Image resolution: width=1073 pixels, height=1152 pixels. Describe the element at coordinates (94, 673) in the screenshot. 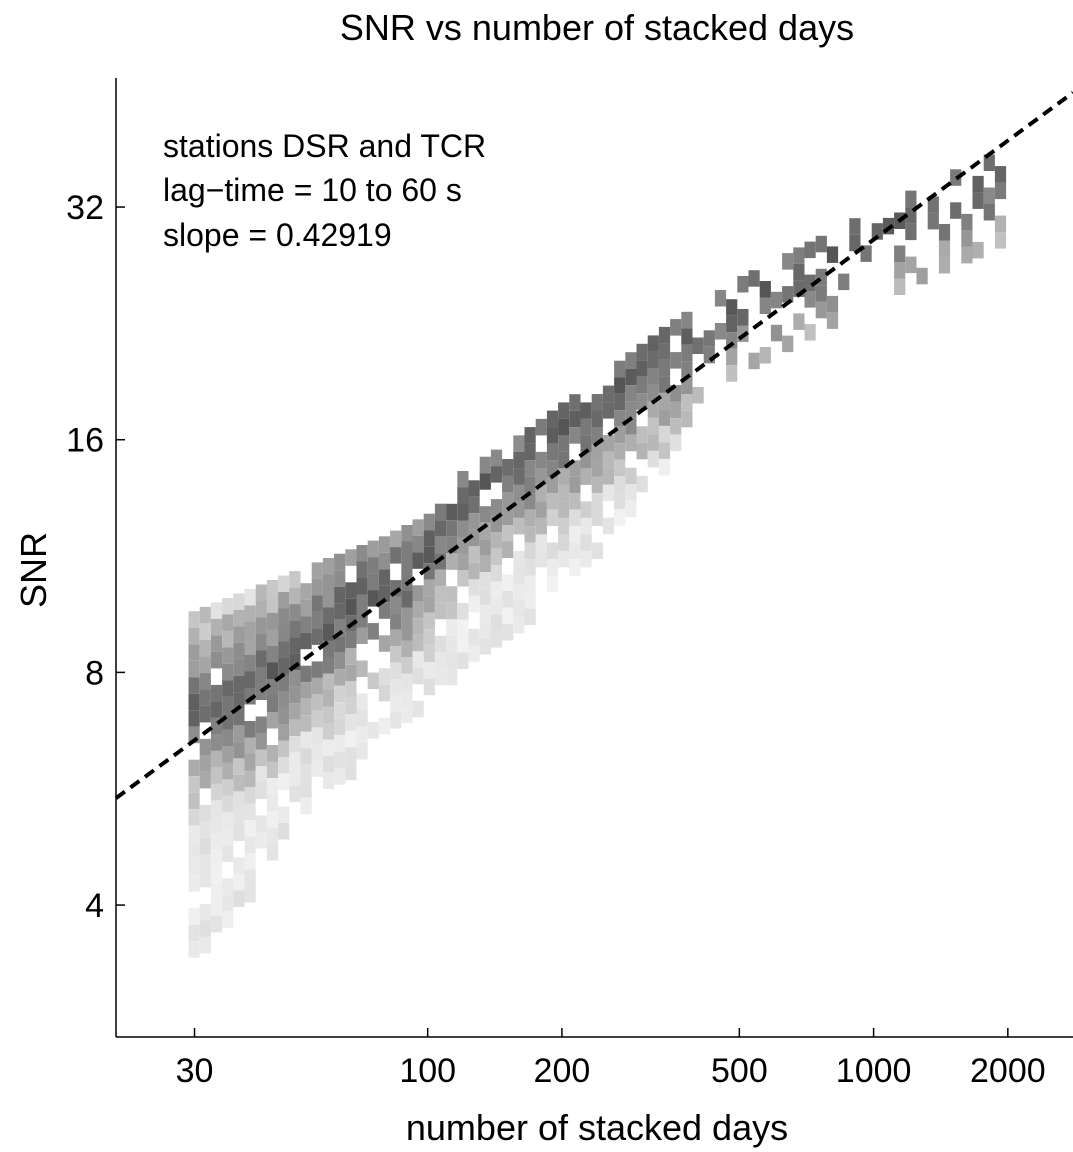

I see `y-tick-label: 8` at that location.